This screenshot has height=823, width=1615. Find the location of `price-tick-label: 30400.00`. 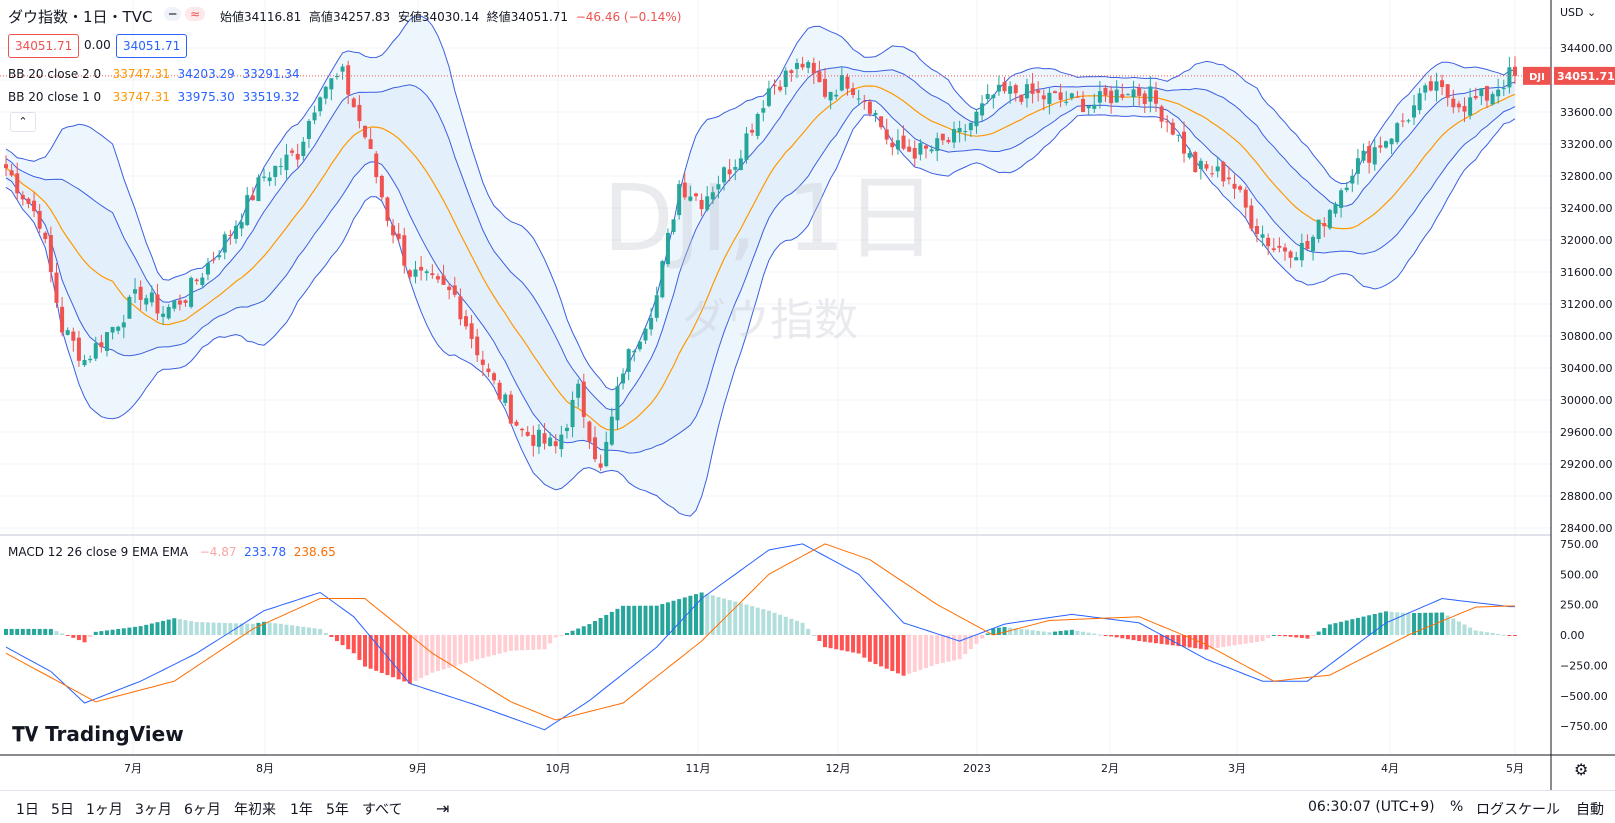

price-tick-label: 30400.00 is located at coordinates (1586, 368).